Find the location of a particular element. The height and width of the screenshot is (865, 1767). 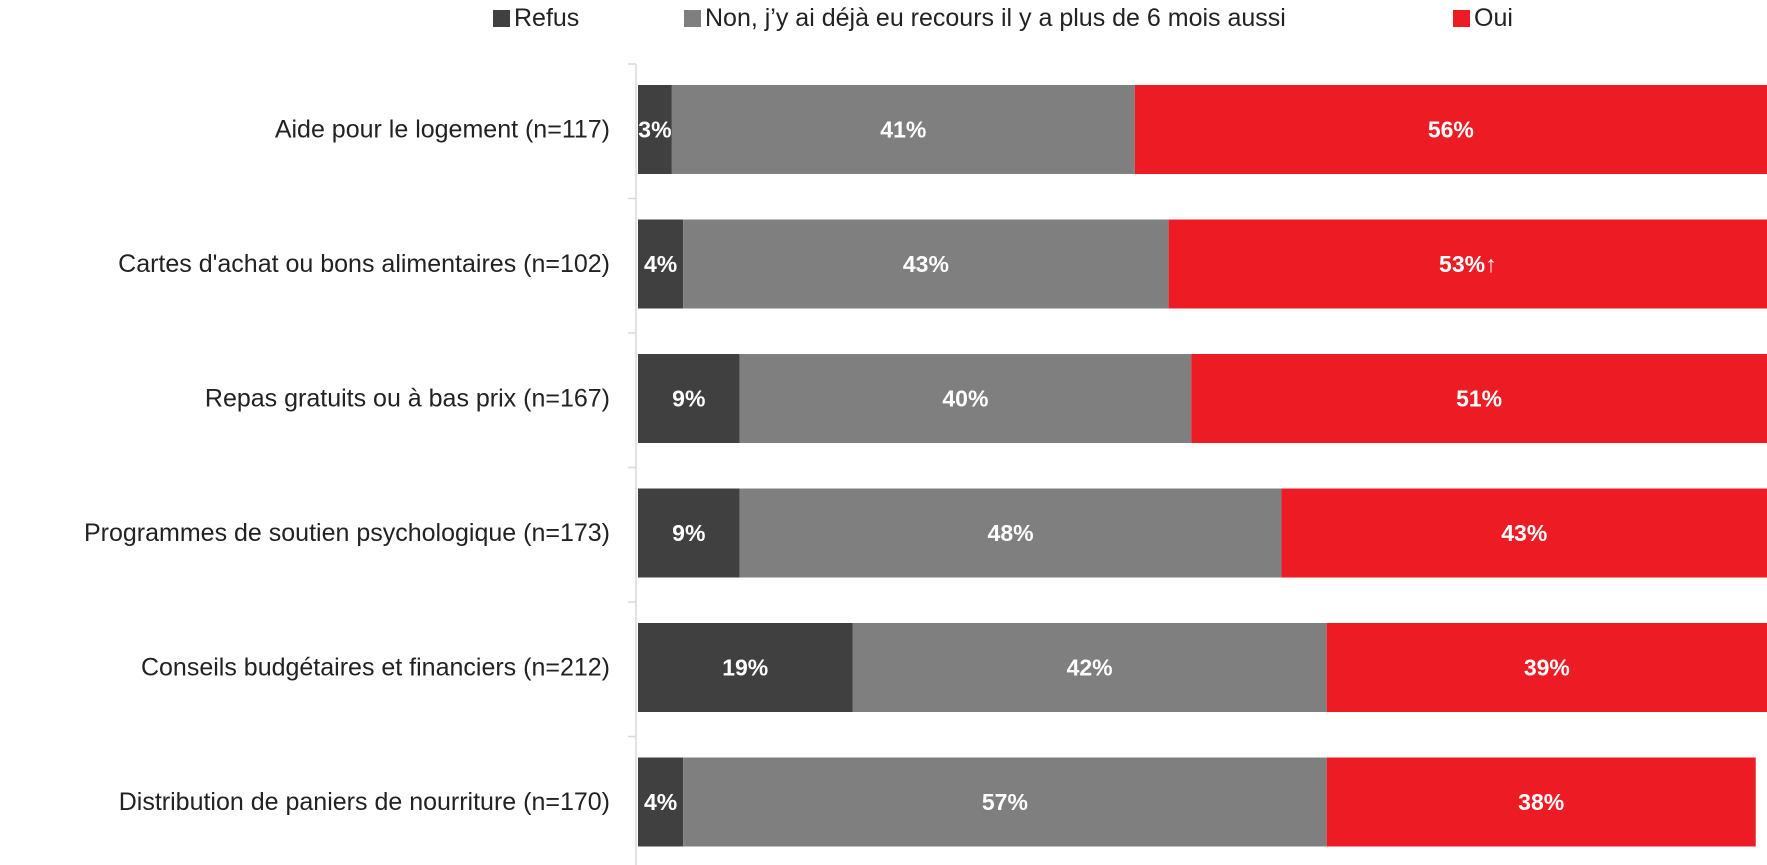

data-label: 40% is located at coordinates (965, 399).